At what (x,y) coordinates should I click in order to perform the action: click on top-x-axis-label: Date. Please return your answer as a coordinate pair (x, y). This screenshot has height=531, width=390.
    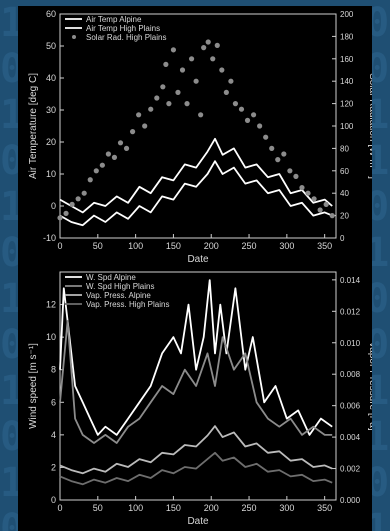
    Looking at the image, I should click on (198, 259).